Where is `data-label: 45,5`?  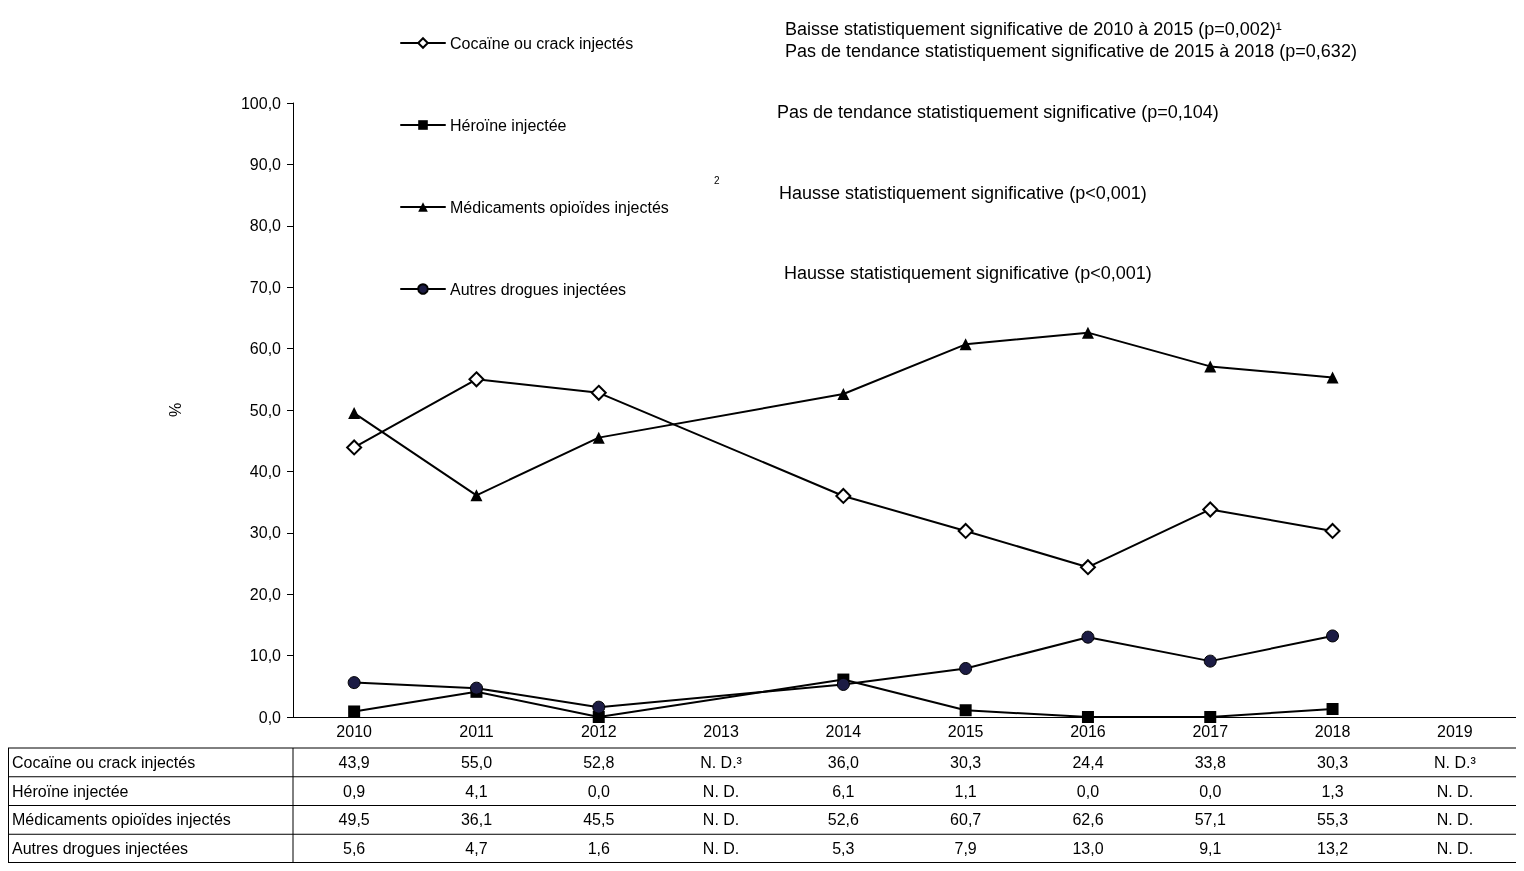
data-label: 45,5 is located at coordinates (599, 820).